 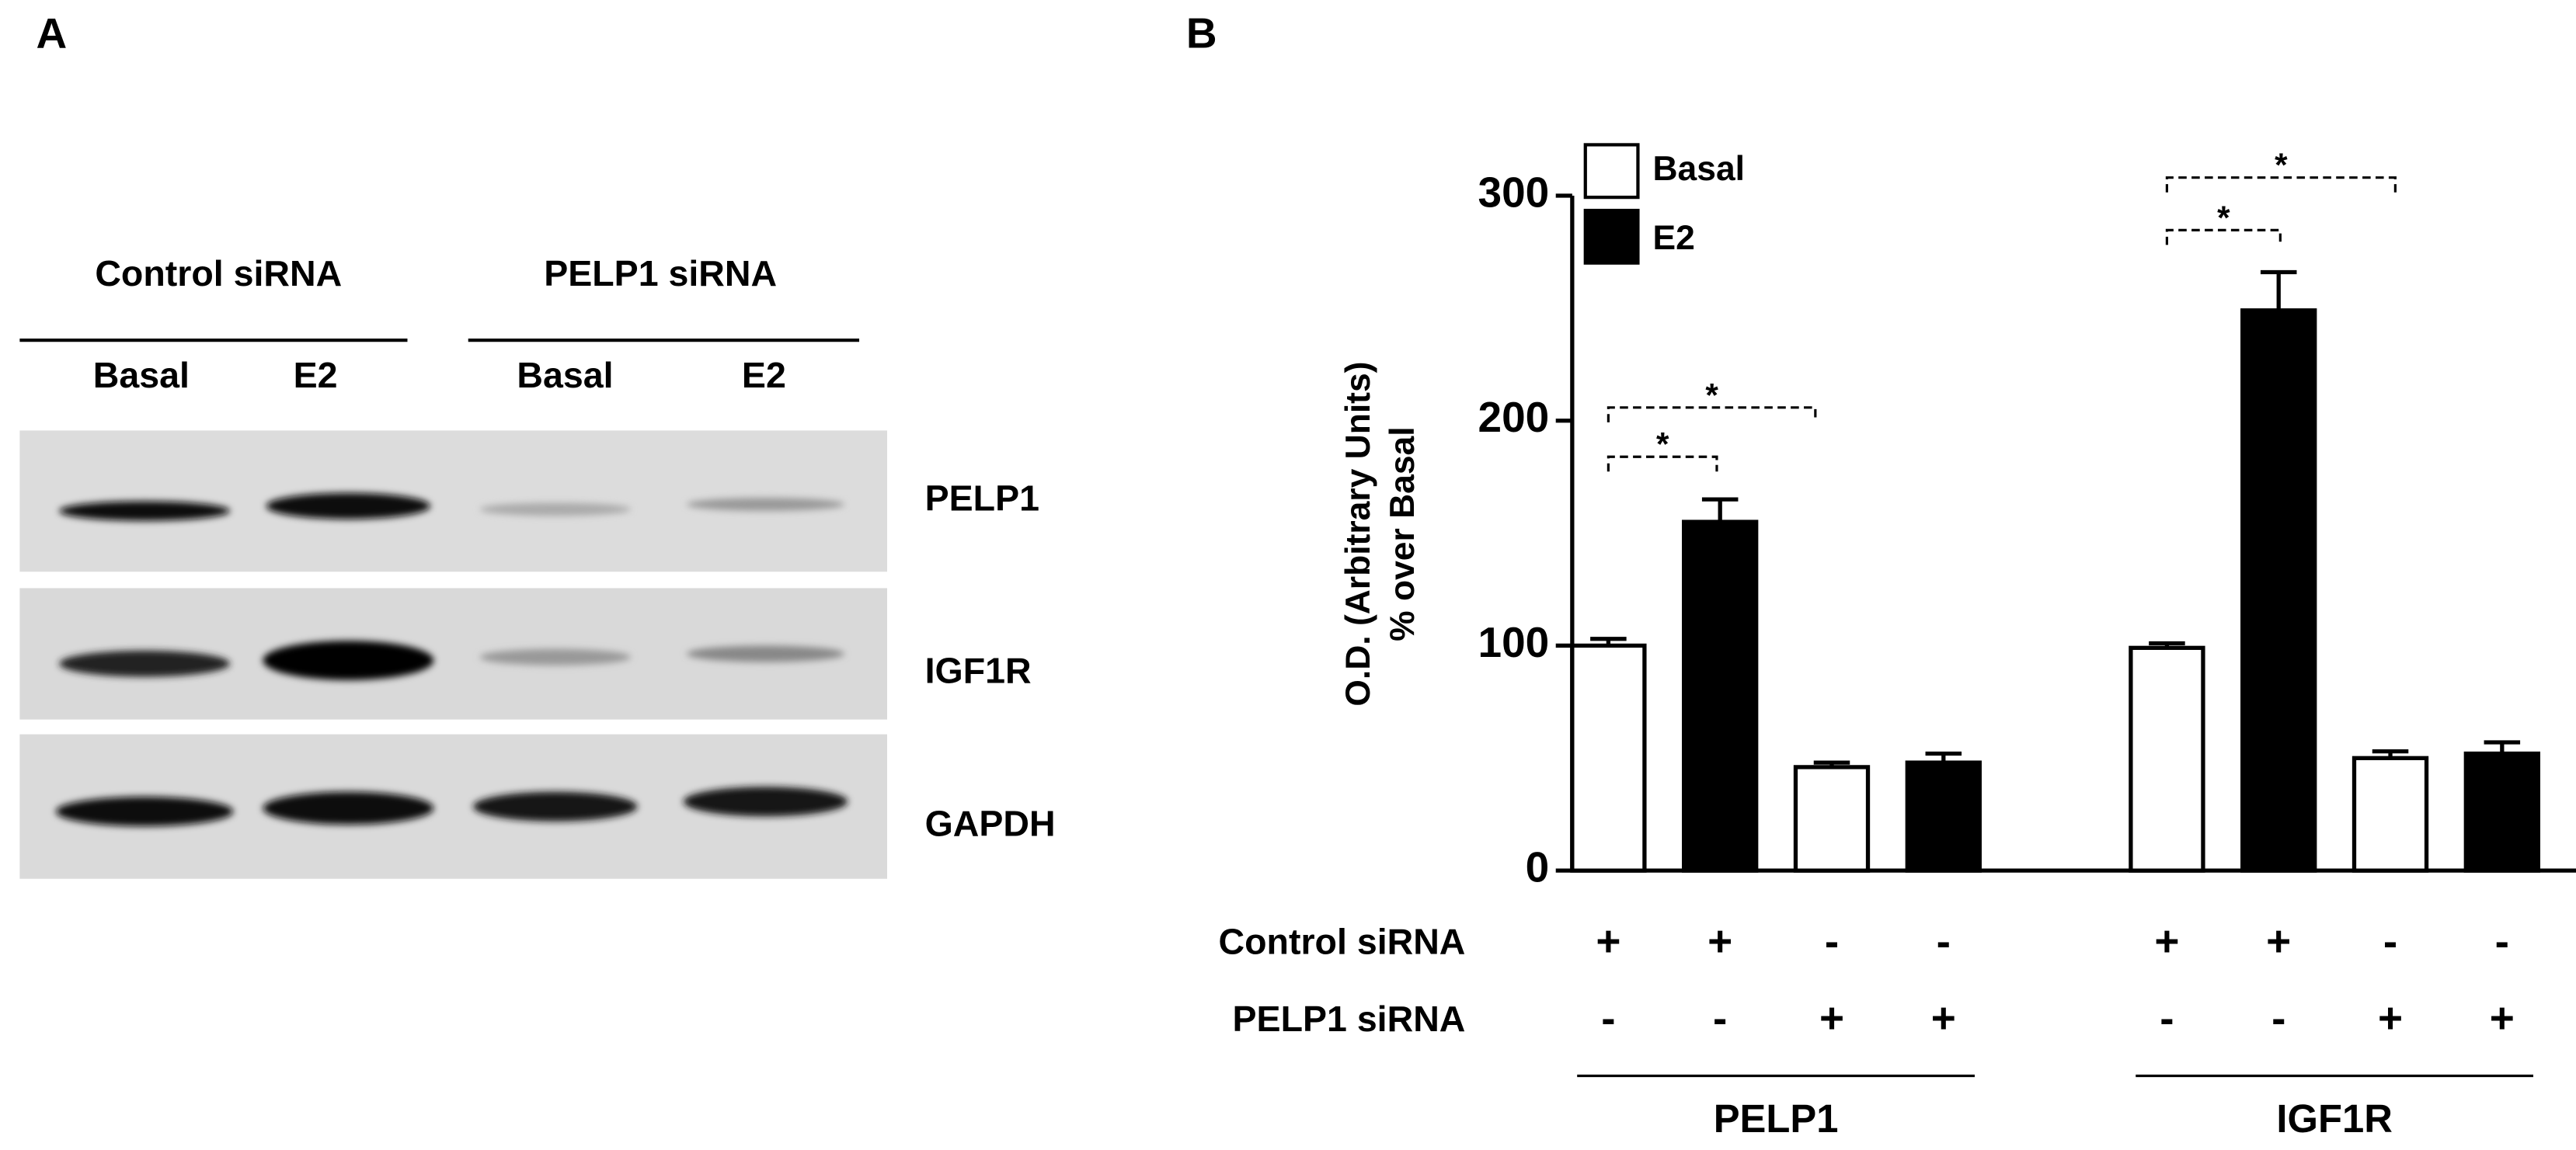 I want to click on blot-group: Control siRNA, so click(x=218, y=273).